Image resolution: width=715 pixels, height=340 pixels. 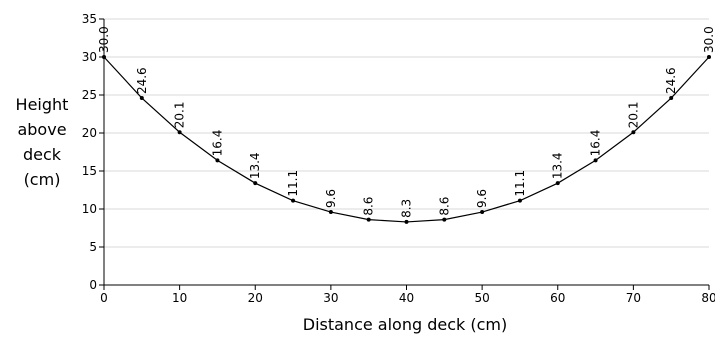 I want to click on y-tick-label-35: 35, so click(x=89, y=19).